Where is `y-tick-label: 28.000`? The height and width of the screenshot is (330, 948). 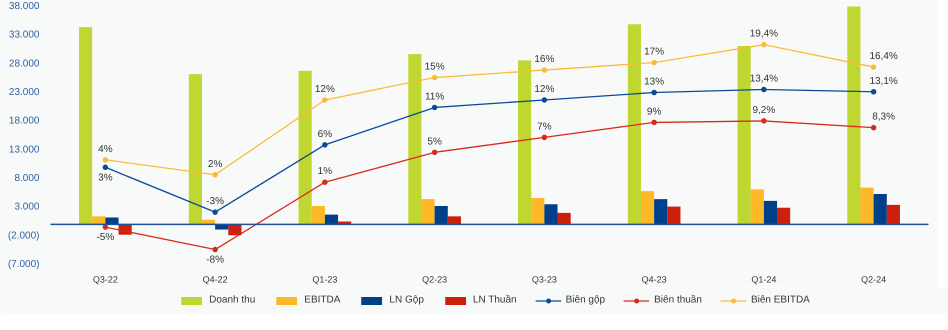
y-tick-label: 28.000 is located at coordinates (24, 64).